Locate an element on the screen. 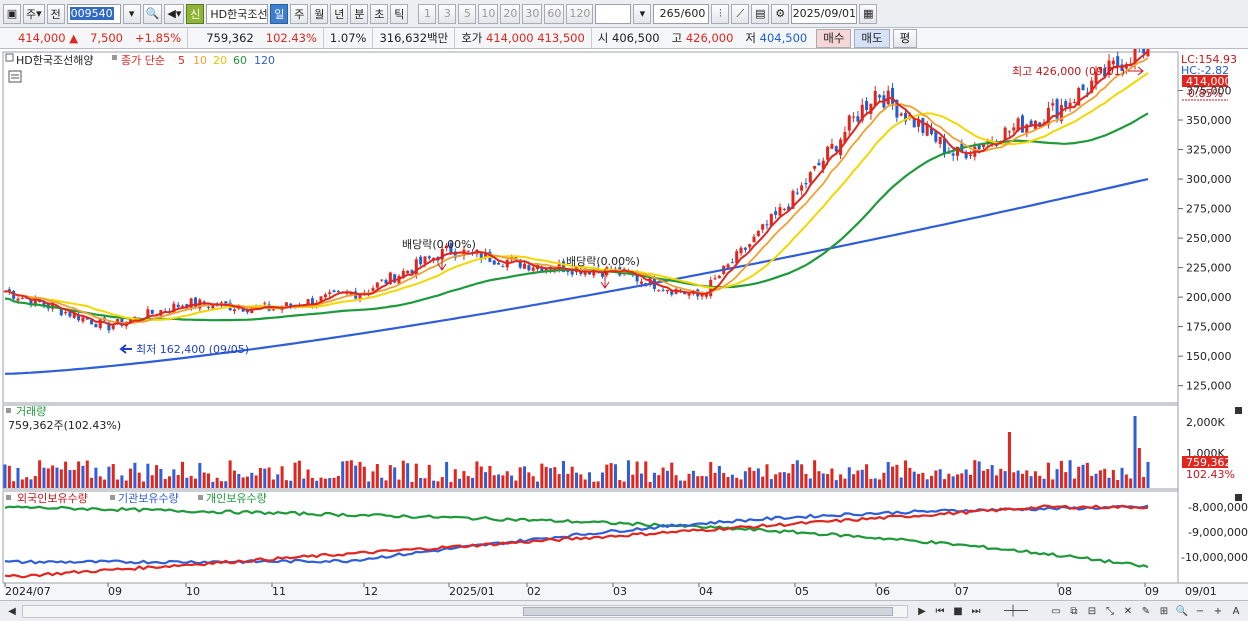 The image size is (1248, 621). tab-interval-5: 5 is located at coordinates (467, 13).